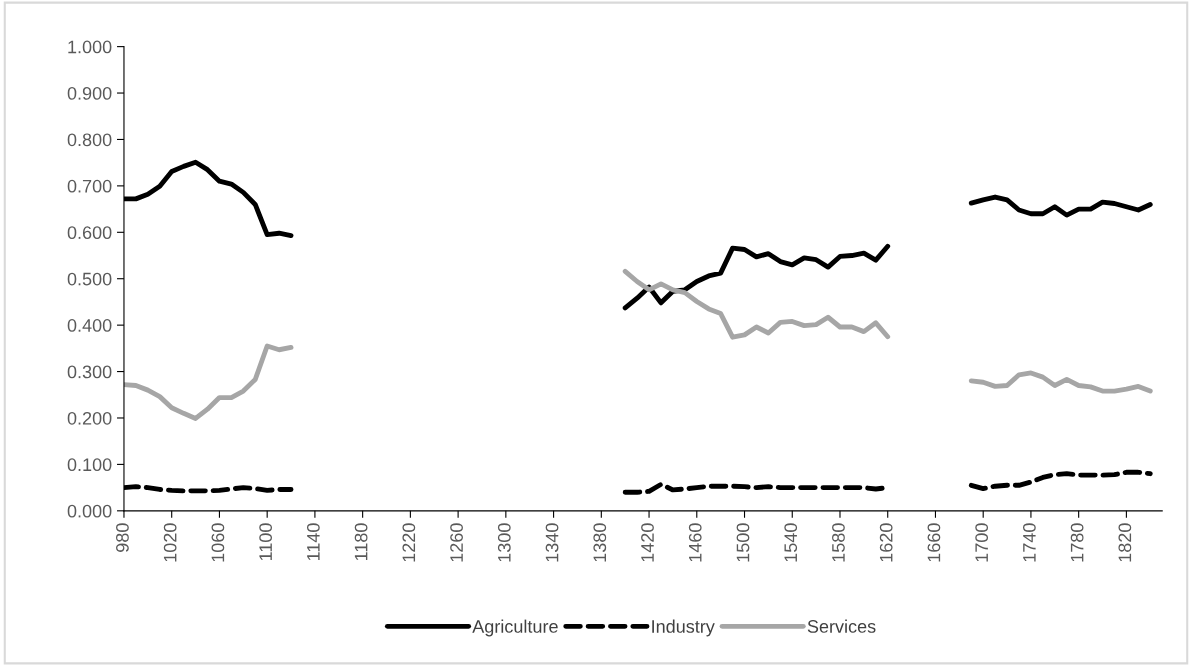 Image resolution: width=1192 pixels, height=666 pixels. What do you see at coordinates (89, 93) in the screenshot?
I see `y-tick-label: 0.900` at bounding box center [89, 93].